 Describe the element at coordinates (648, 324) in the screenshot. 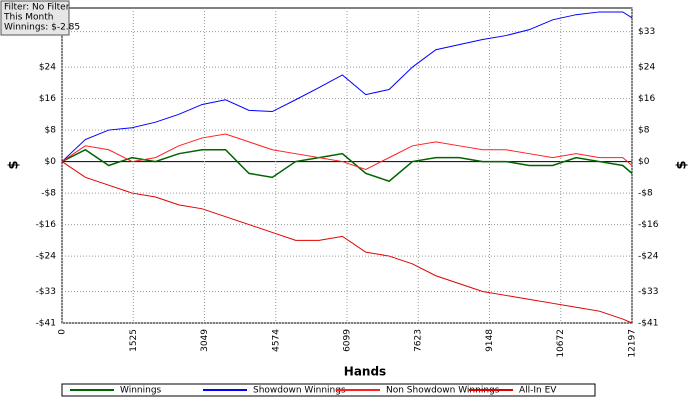

I see `y-tick-label-right: -$41` at that location.